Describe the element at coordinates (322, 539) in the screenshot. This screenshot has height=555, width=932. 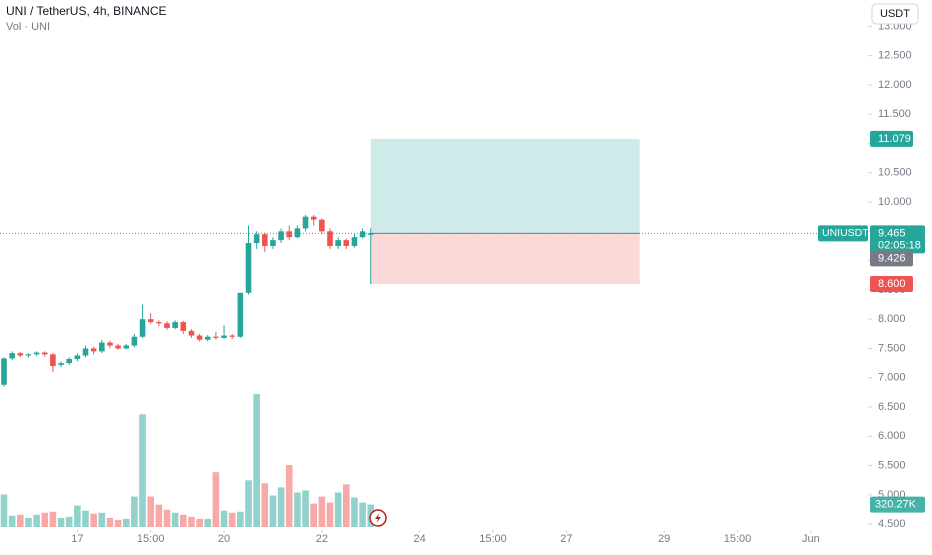
I see `x-tick-label: 22` at that location.